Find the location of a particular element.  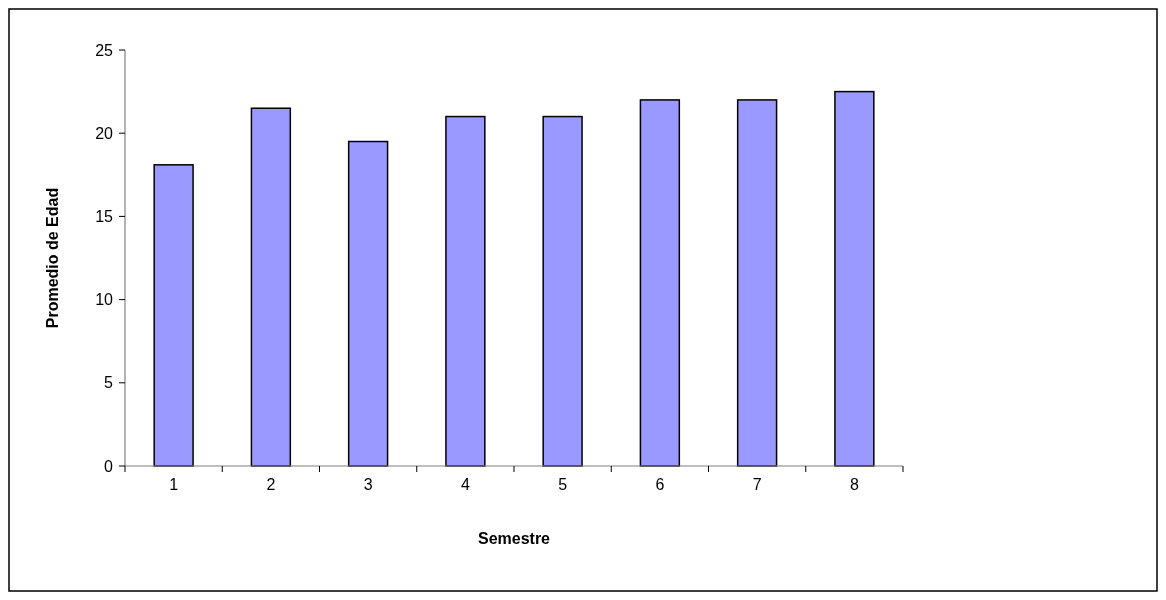

y-tick-label: 20 is located at coordinates (104, 133).